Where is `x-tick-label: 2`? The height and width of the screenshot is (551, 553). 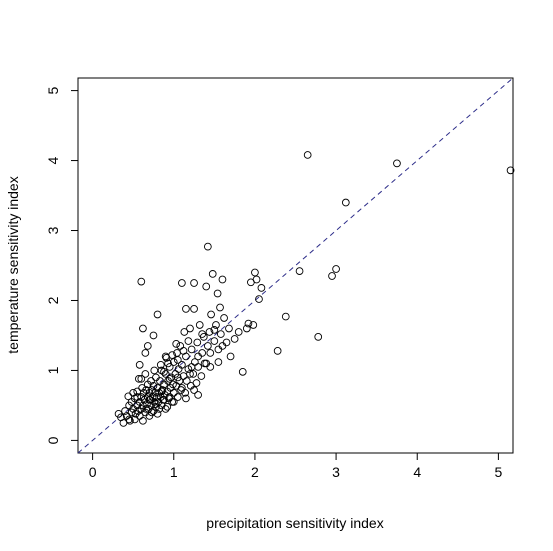
x-tick-label: 2 is located at coordinates (255, 472).